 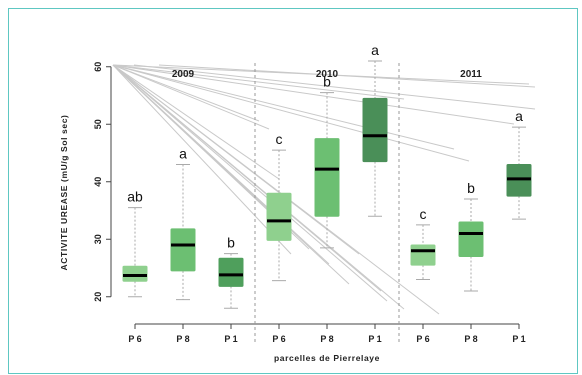 I want to click on box-p6-2011: c P 6, so click(x=423, y=275).